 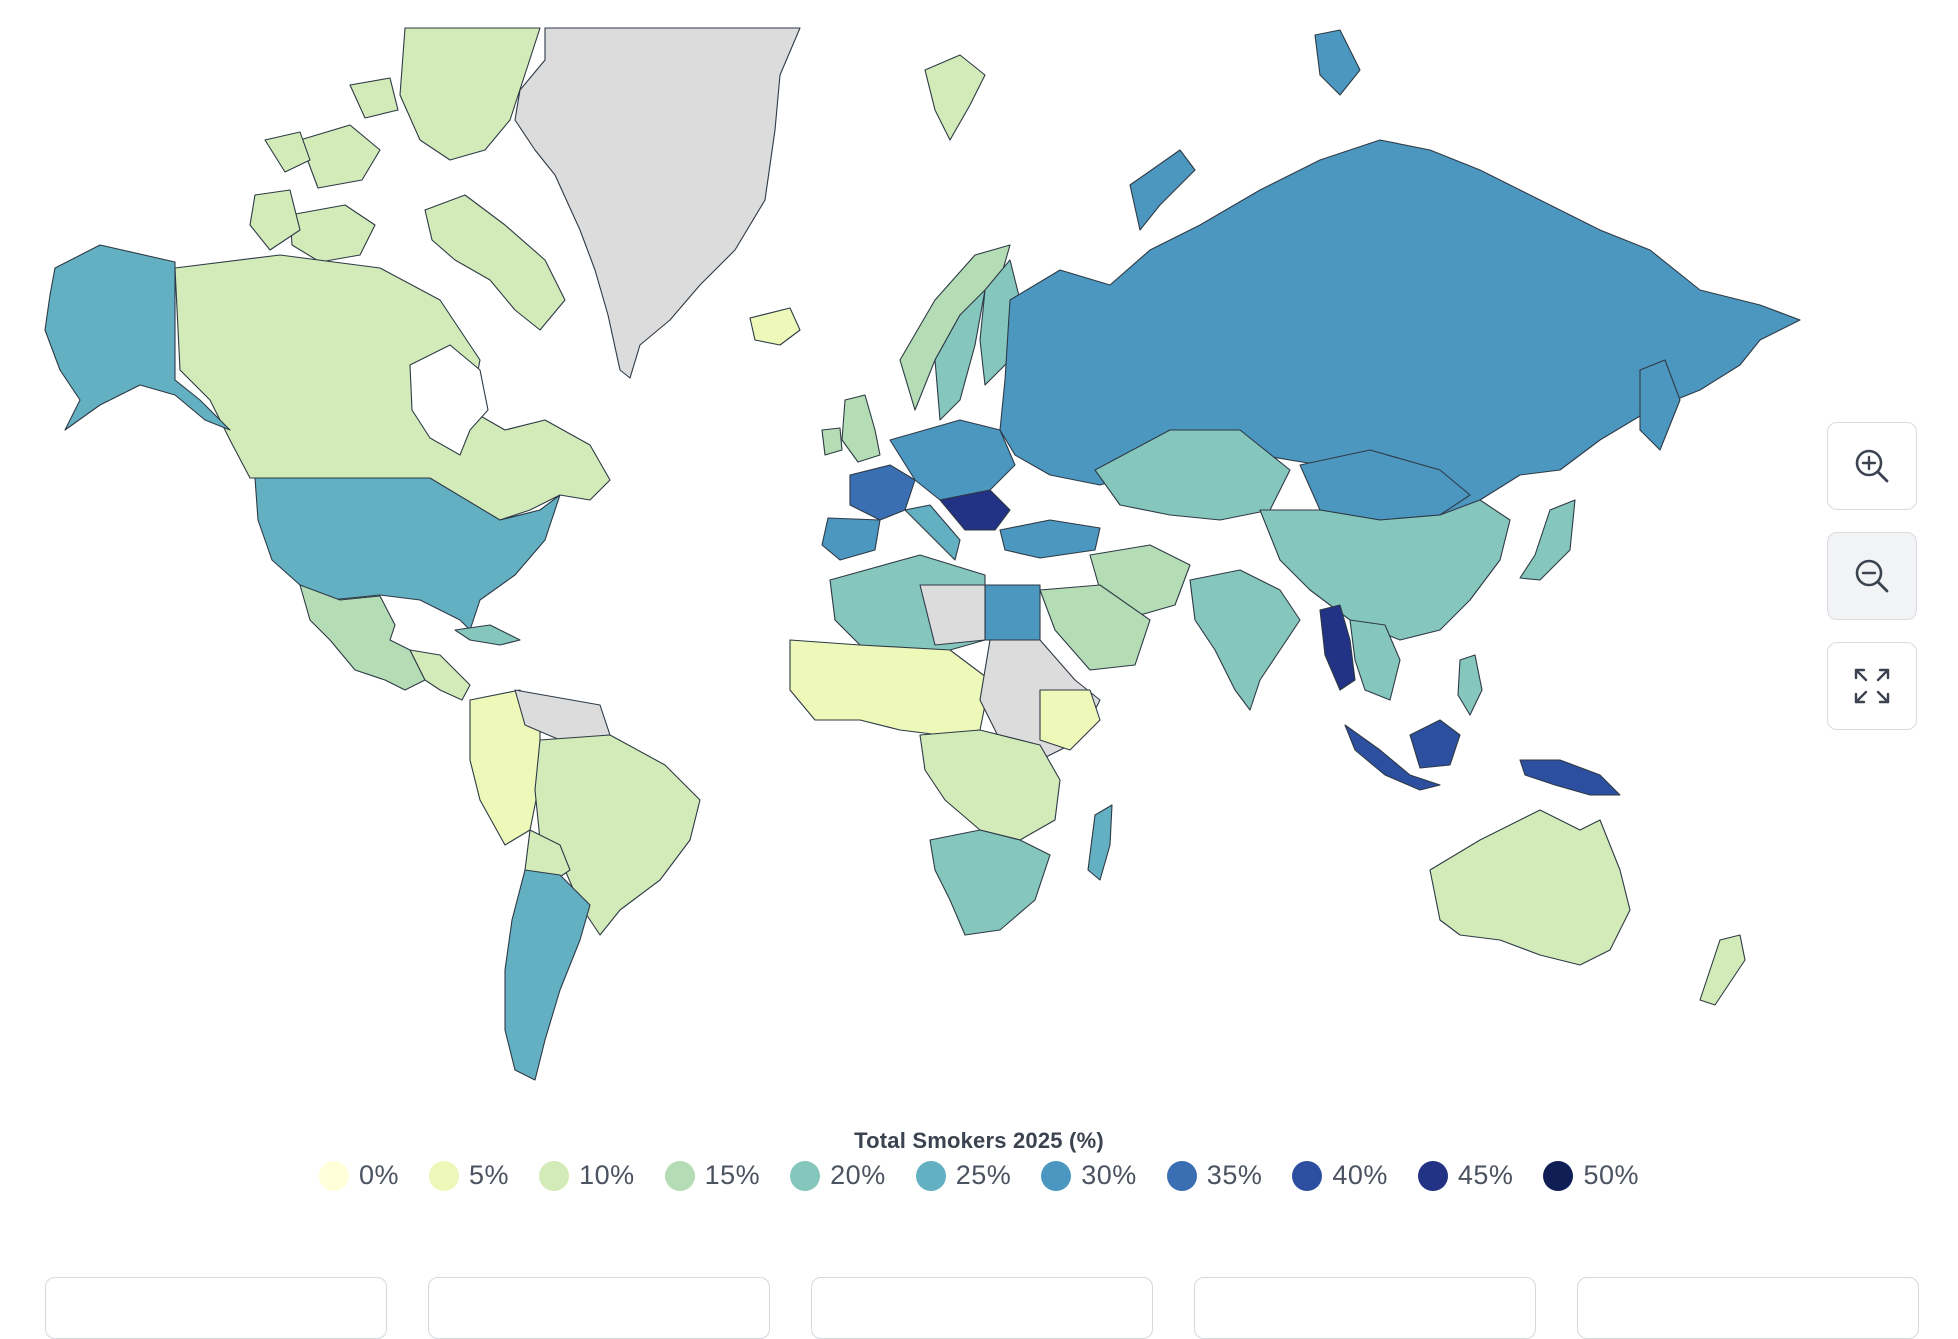 What do you see at coordinates (983, 1175) in the screenshot?
I see `legend-label: 25%` at bounding box center [983, 1175].